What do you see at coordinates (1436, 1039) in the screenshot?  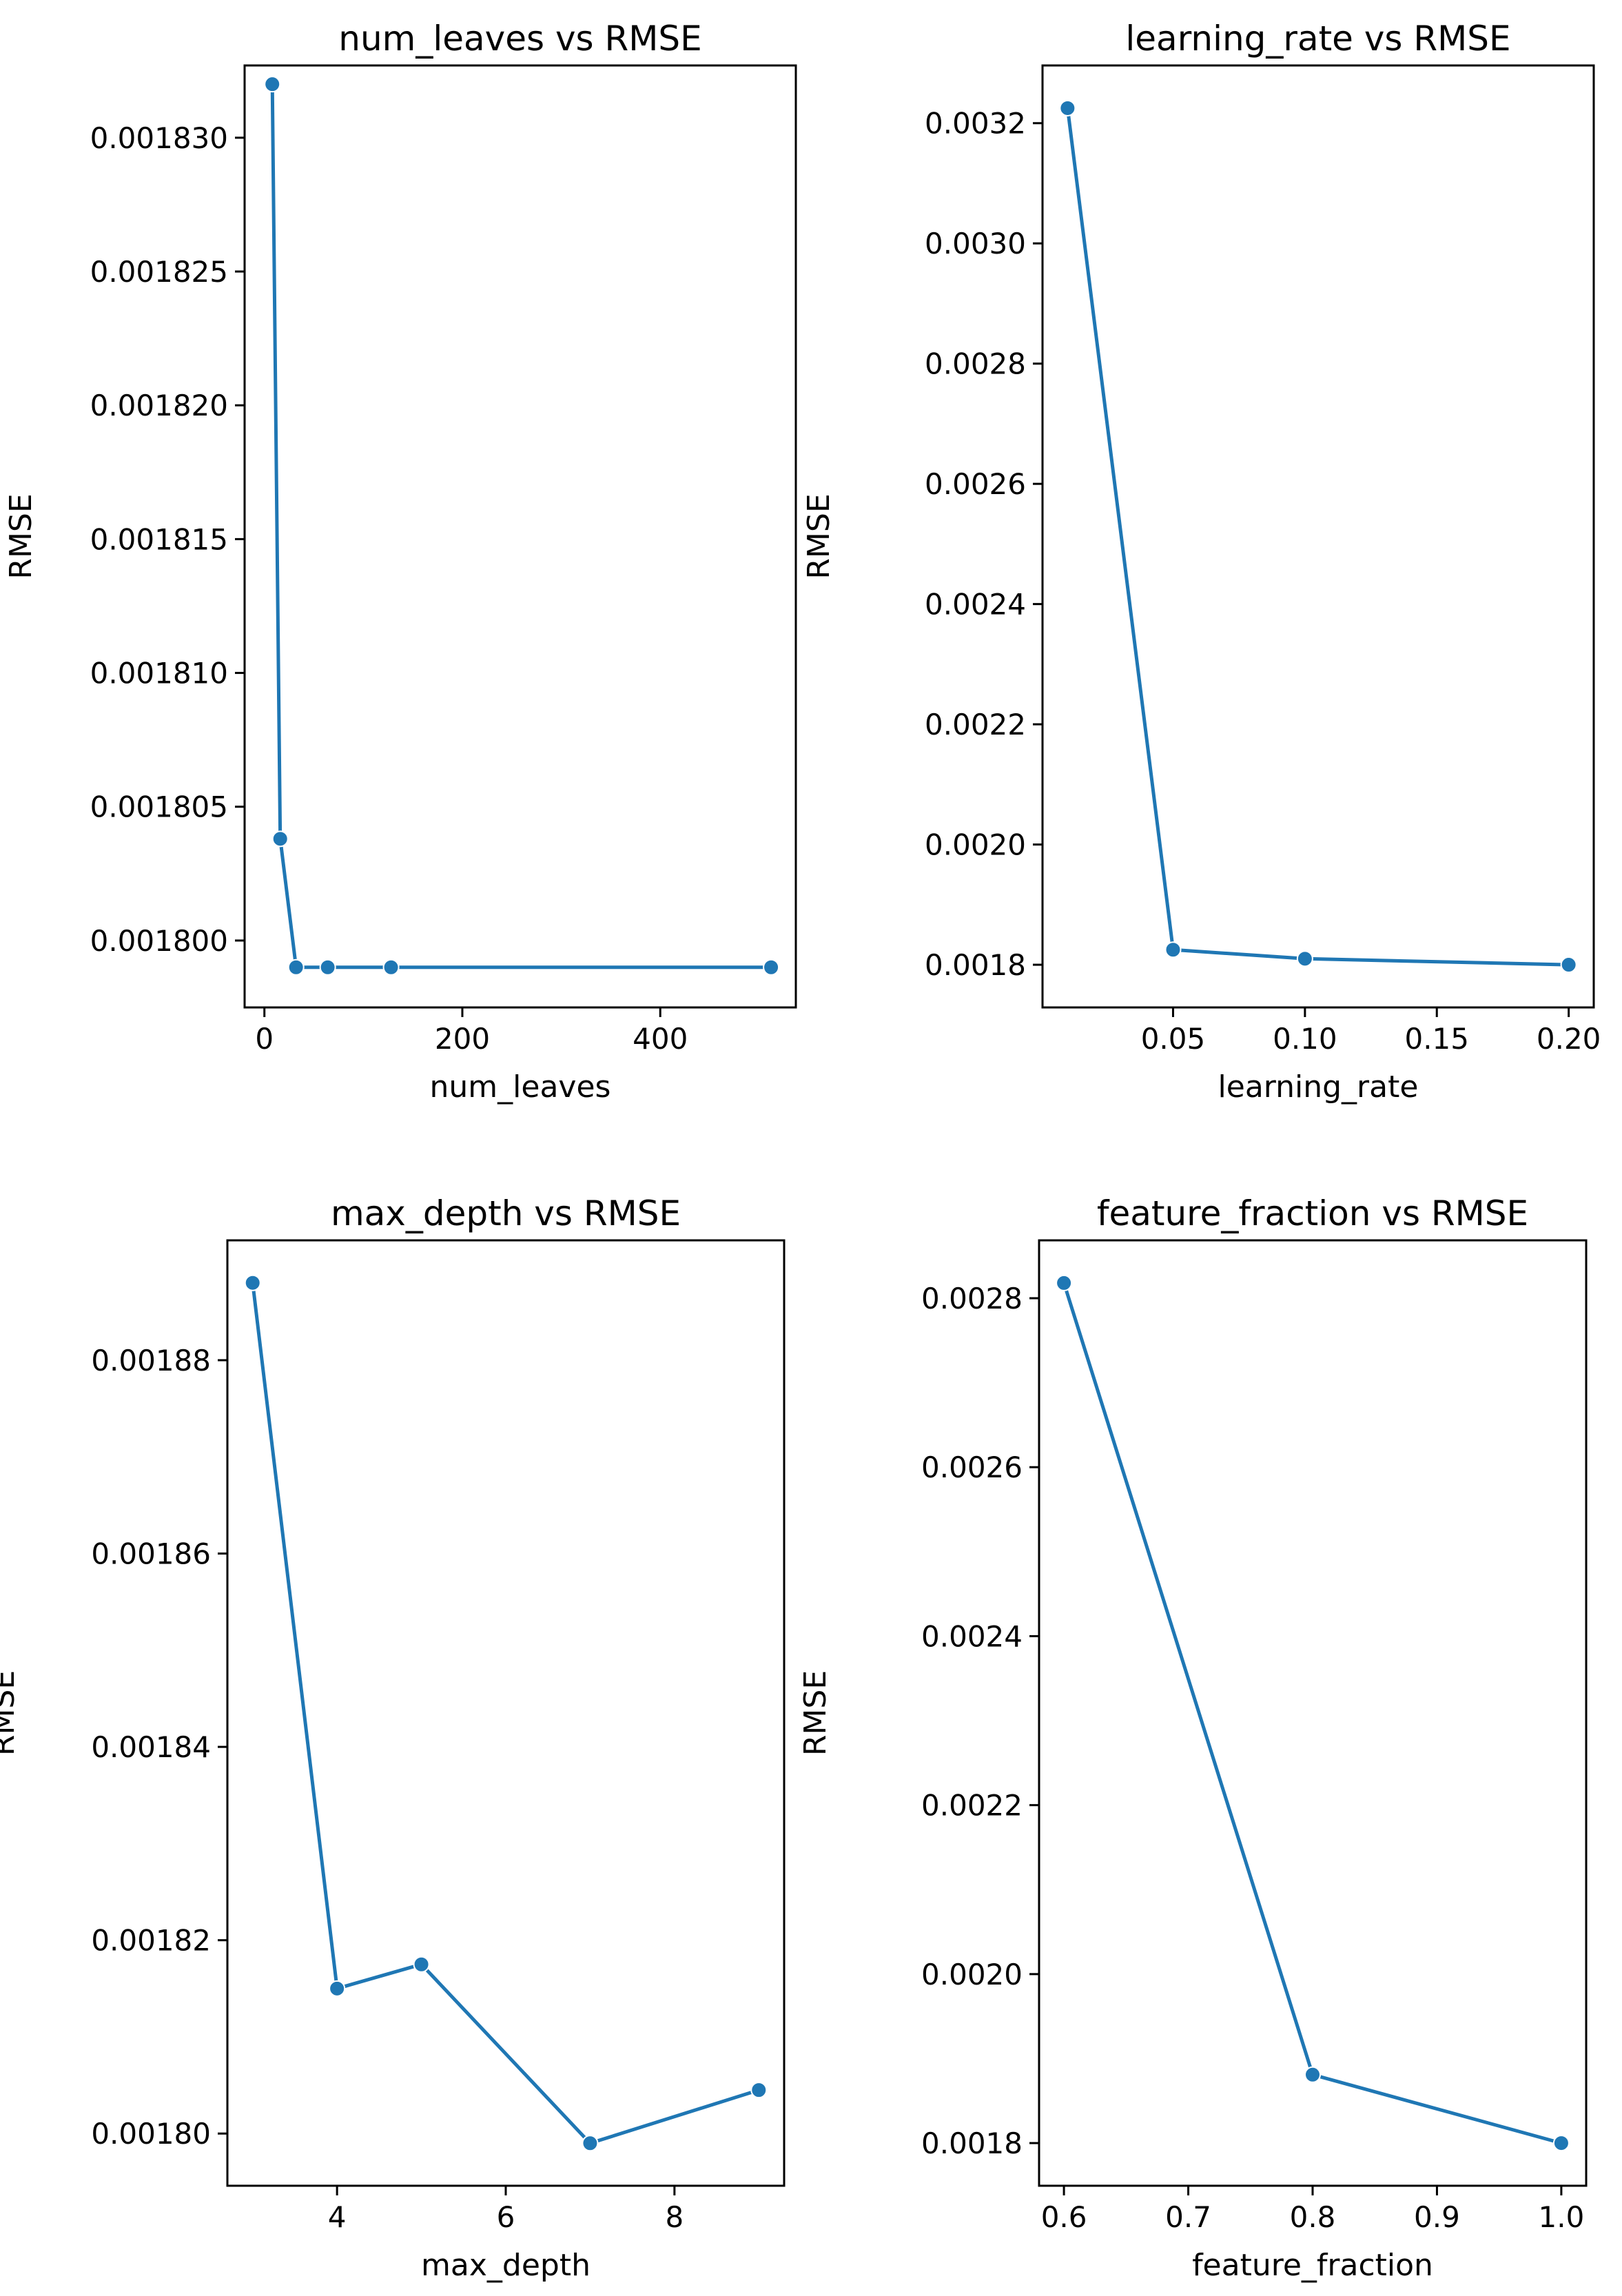 I see `x-tick-label: 0.15` at bounding box center [1436, 1039].